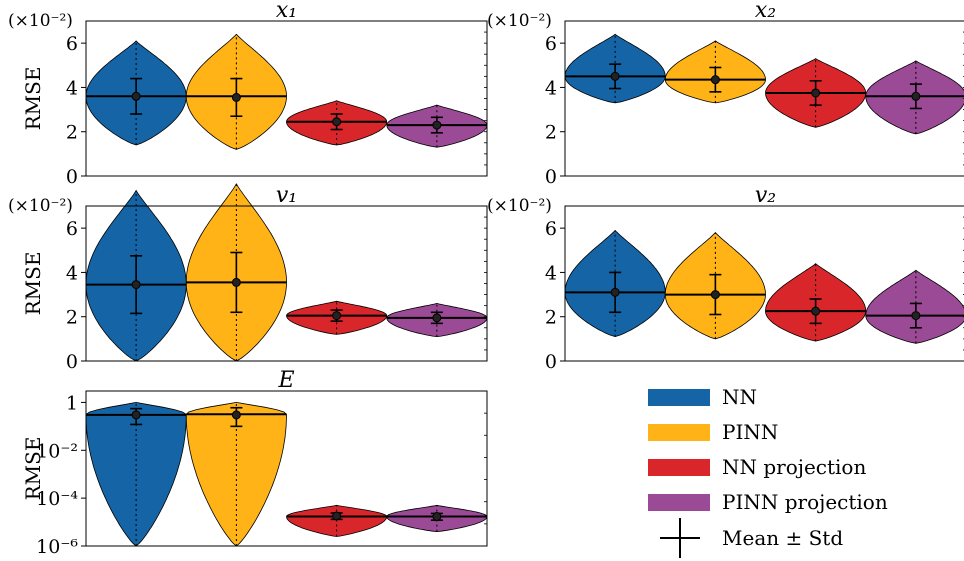 The height and width of the screenshot is (561, 964). I want to click on panel-0-violin-pinn-projection, so click(437, 126).